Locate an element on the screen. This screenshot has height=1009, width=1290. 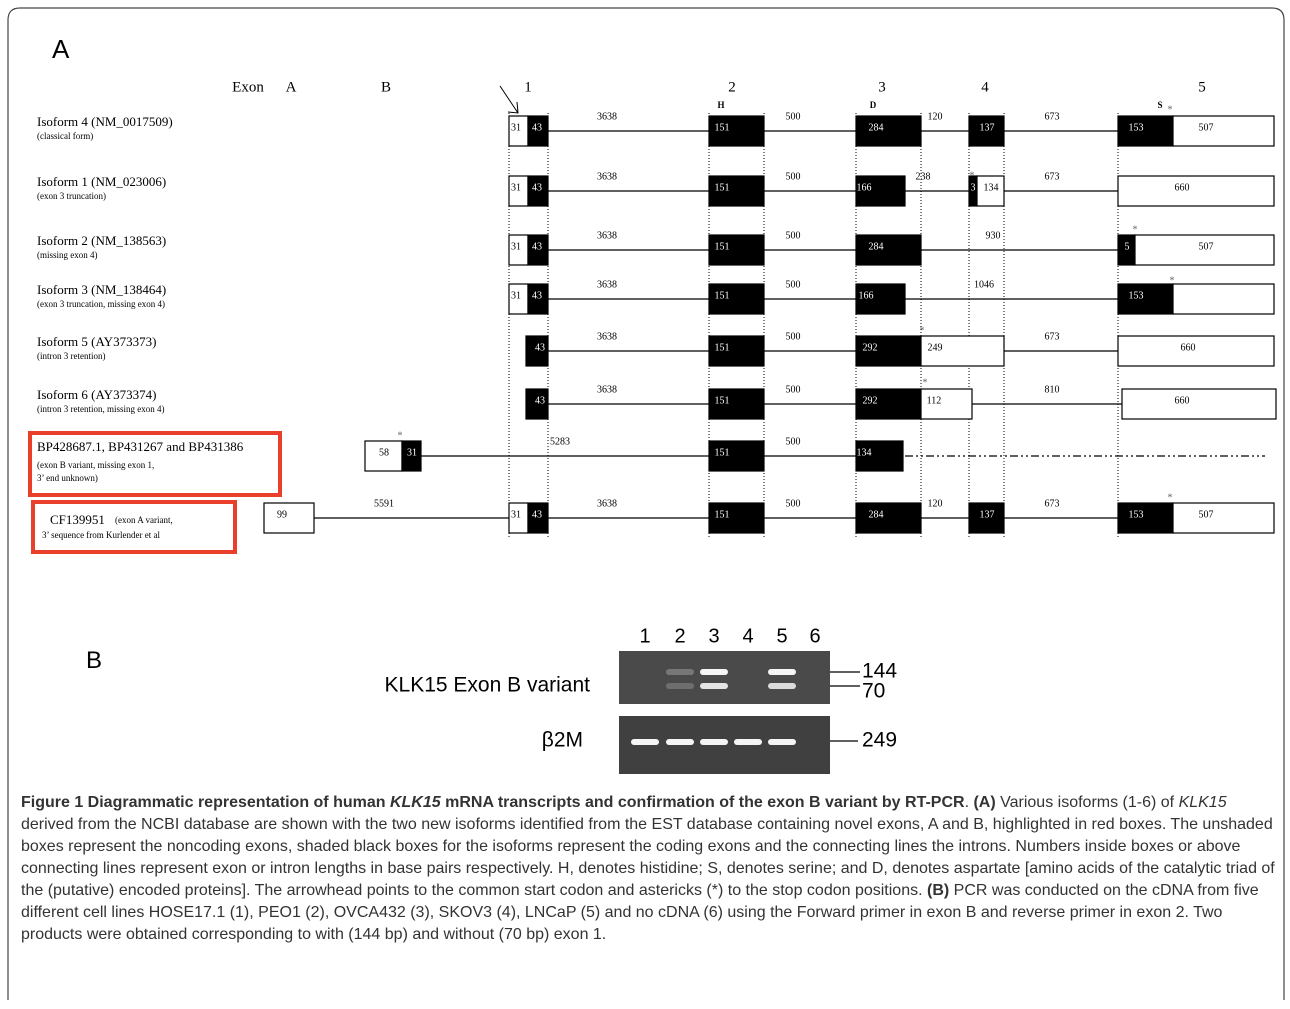
isoform-note: (exon B variant, missing exon 1, is located at coordinates (95, 465).